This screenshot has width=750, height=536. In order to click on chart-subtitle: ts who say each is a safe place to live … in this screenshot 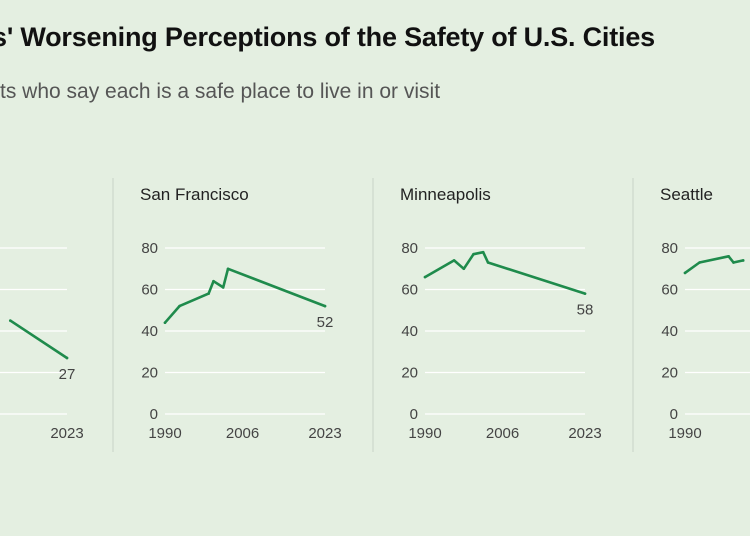, I will do `click(220, 91)`.